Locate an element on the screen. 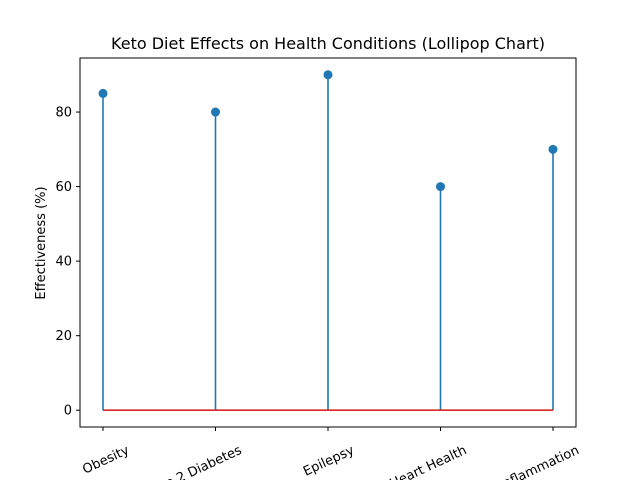 The height and width of the screenshot is (480, 640). y-tick-label-20: 20 is located at coordinates (63, 336).